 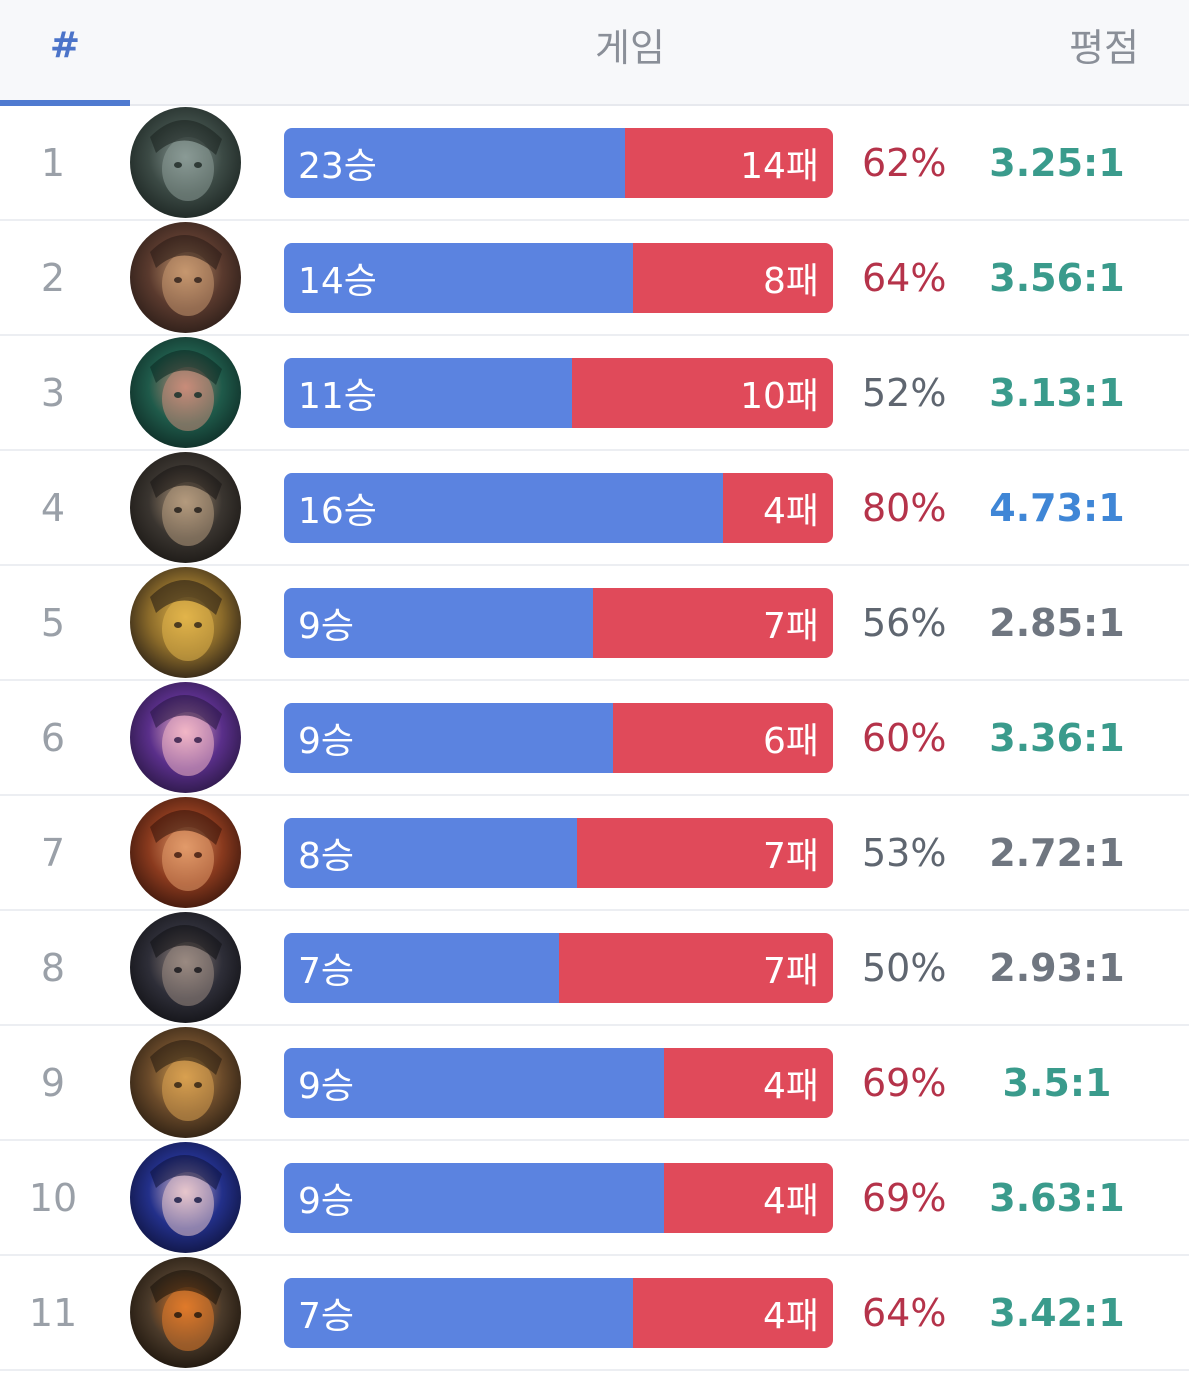 What do you see at coordinates (733, 278) in the screenshot?
I see `losses-segment: 8패` at bounding box center [733, 278].